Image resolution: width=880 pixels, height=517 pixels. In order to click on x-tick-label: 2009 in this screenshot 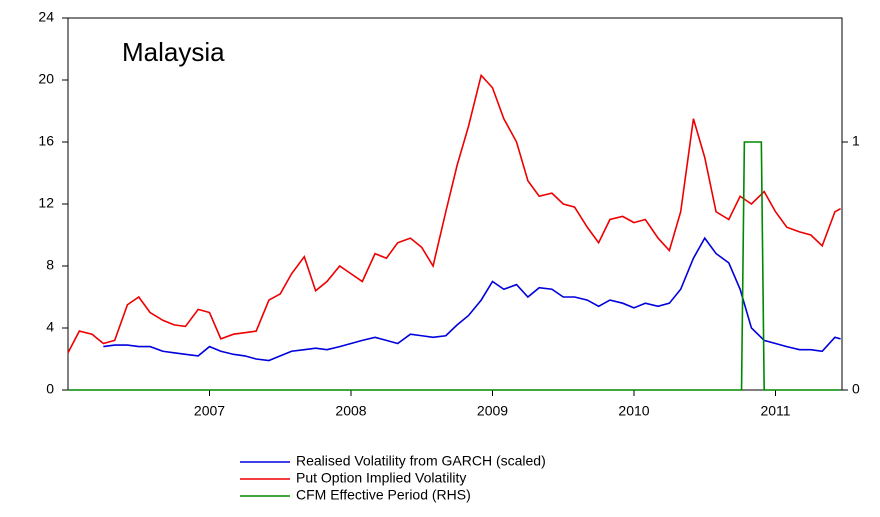, I will do `click(492, 411)`.